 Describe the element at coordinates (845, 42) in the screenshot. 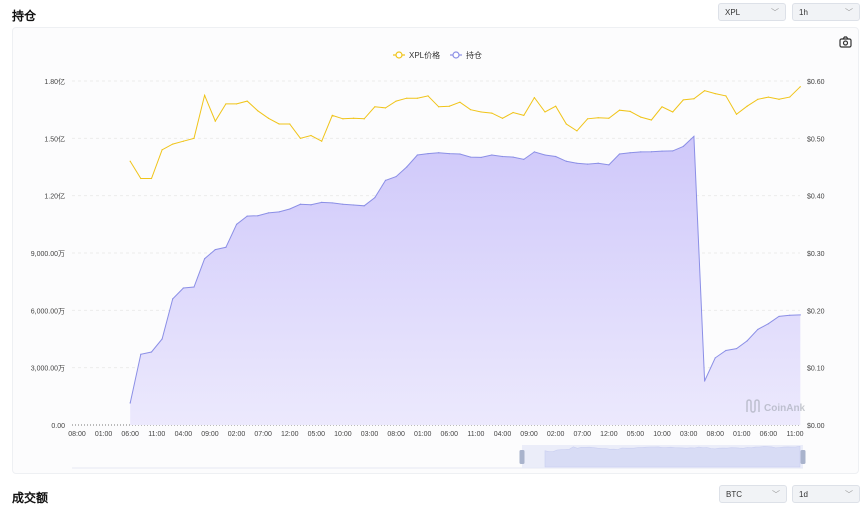

I see `camera-icon` at that location.